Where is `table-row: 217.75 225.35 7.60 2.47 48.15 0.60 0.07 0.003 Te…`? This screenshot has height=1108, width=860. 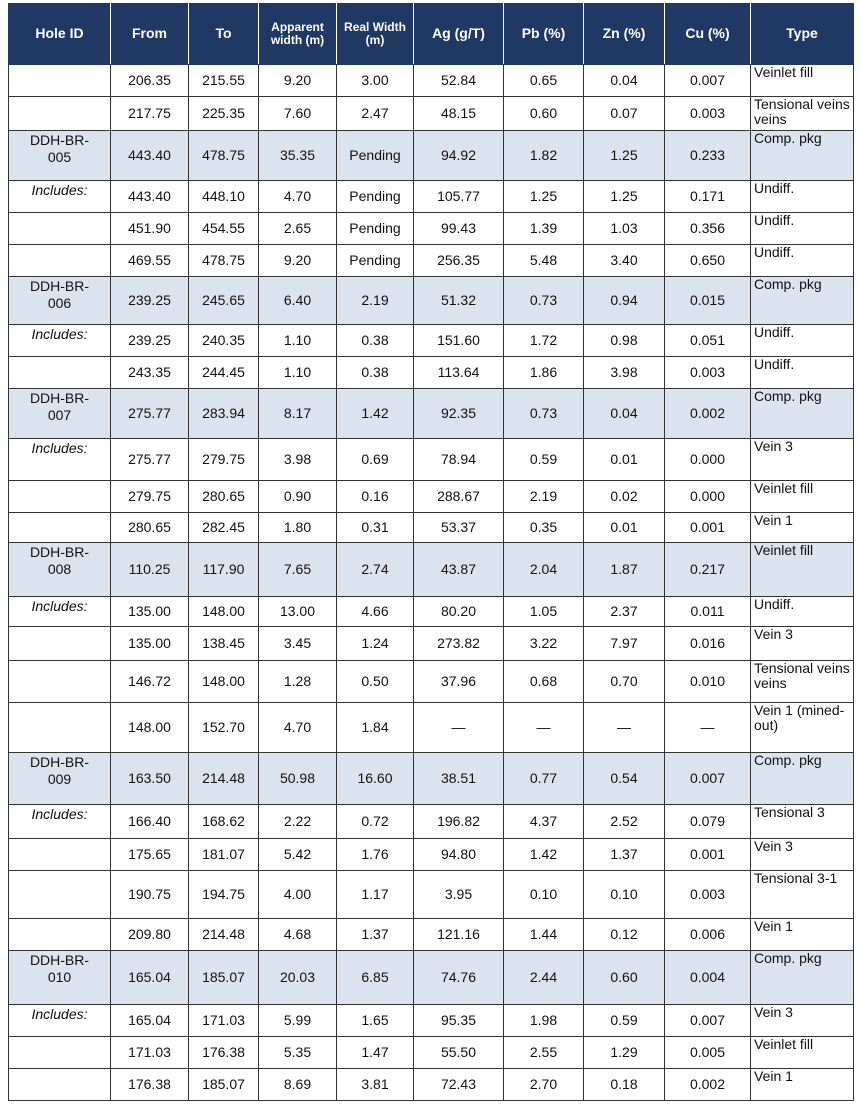 table-row: 217.75 225.35 7.60 2.47 48.15 0.60 0.07 0.003 Te… is located at coordinates (431, 113).